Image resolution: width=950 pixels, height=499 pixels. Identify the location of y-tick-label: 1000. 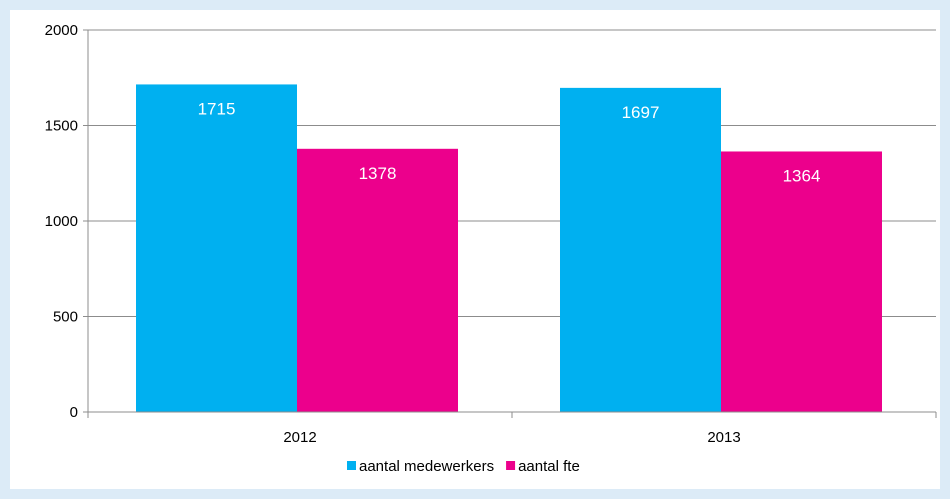
(61, 221).